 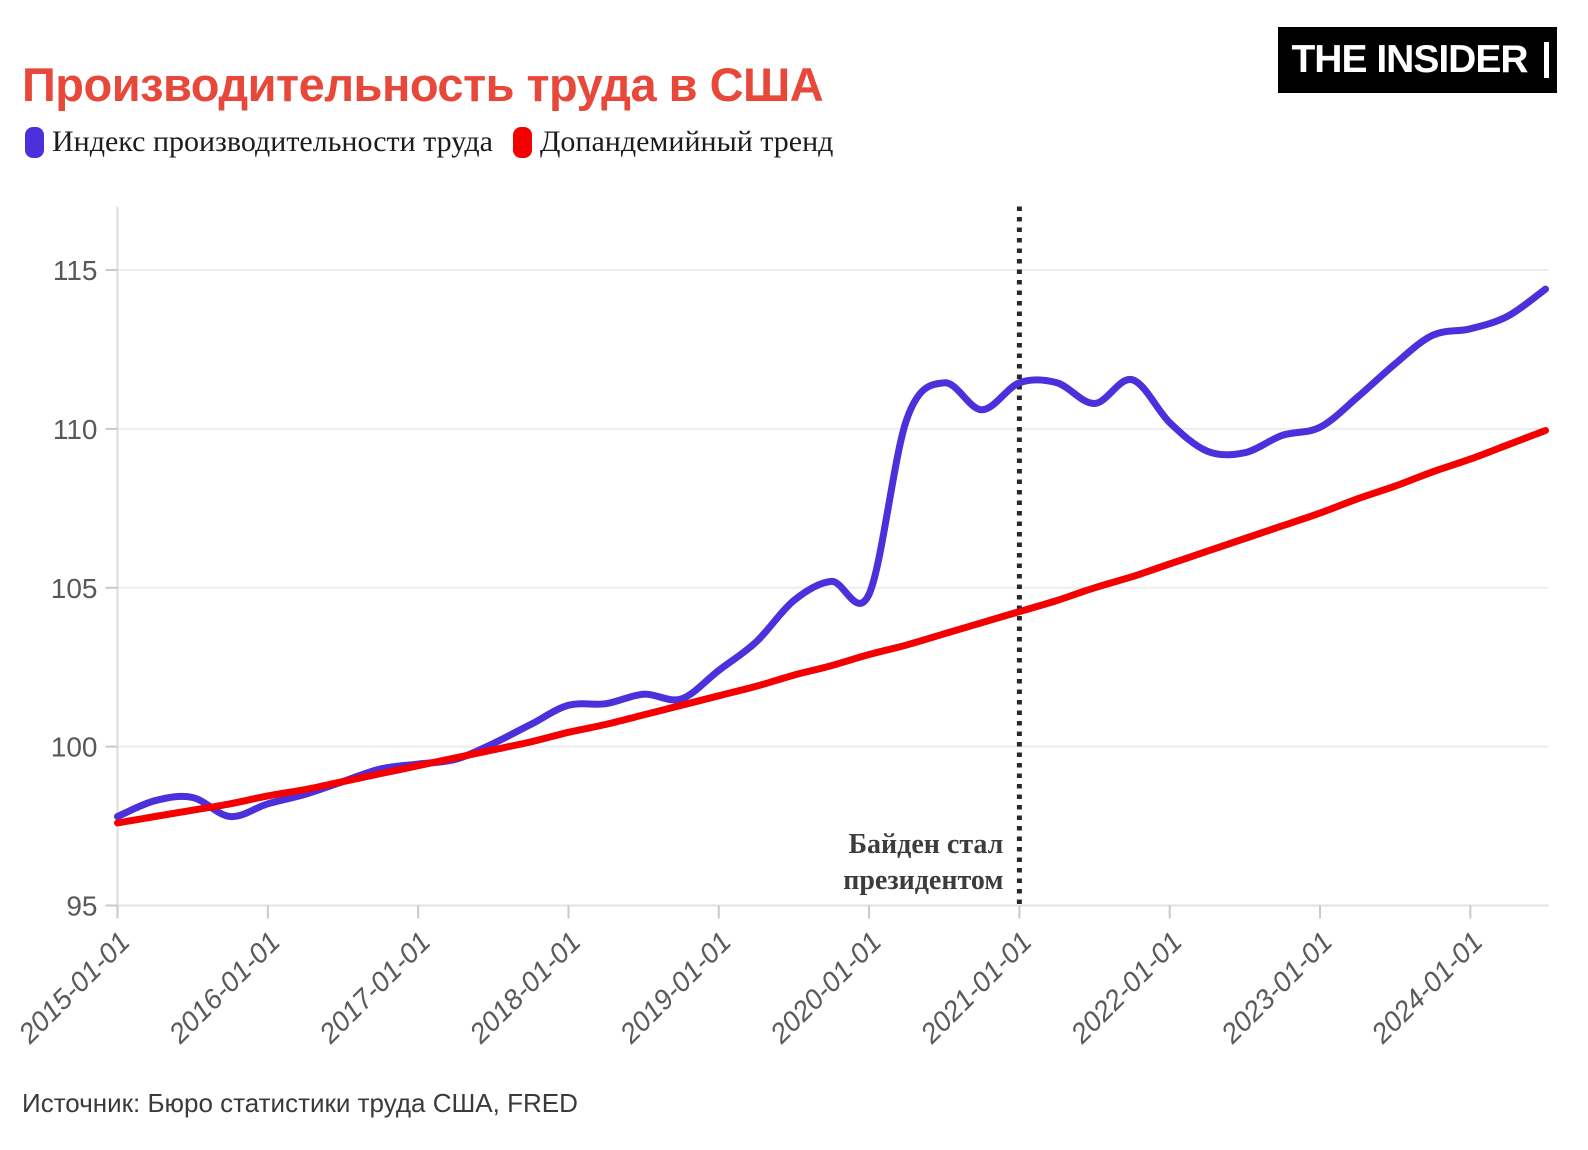 What do you see at coordinates (976, 988) in the screenshot?
I see `x-tick-label-2021: 2021-01-01` at bounding box center [976, 988].